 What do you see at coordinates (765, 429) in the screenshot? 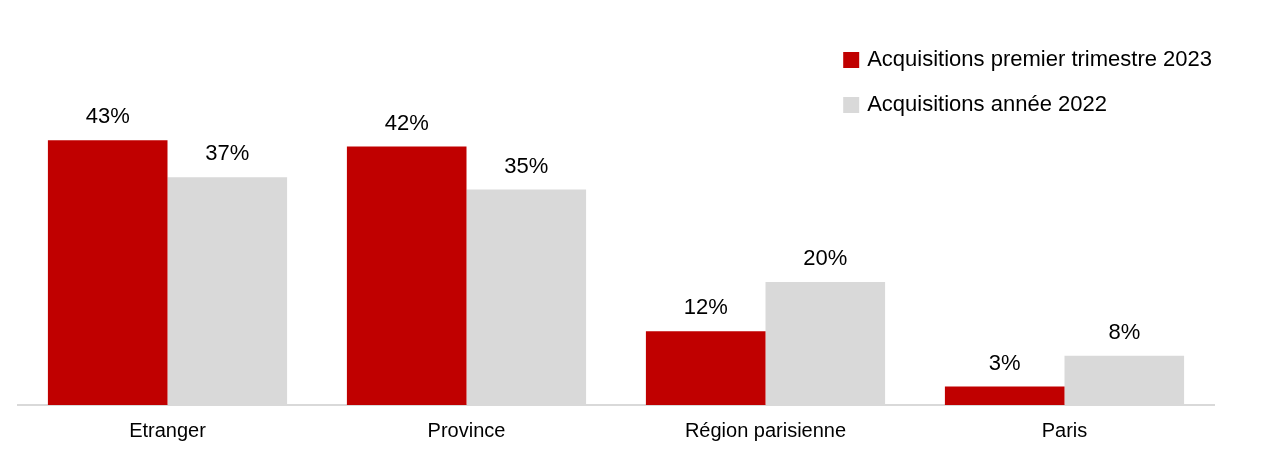
I see `x-tick-label: Région parisienne` at bounding box center [765, 429].